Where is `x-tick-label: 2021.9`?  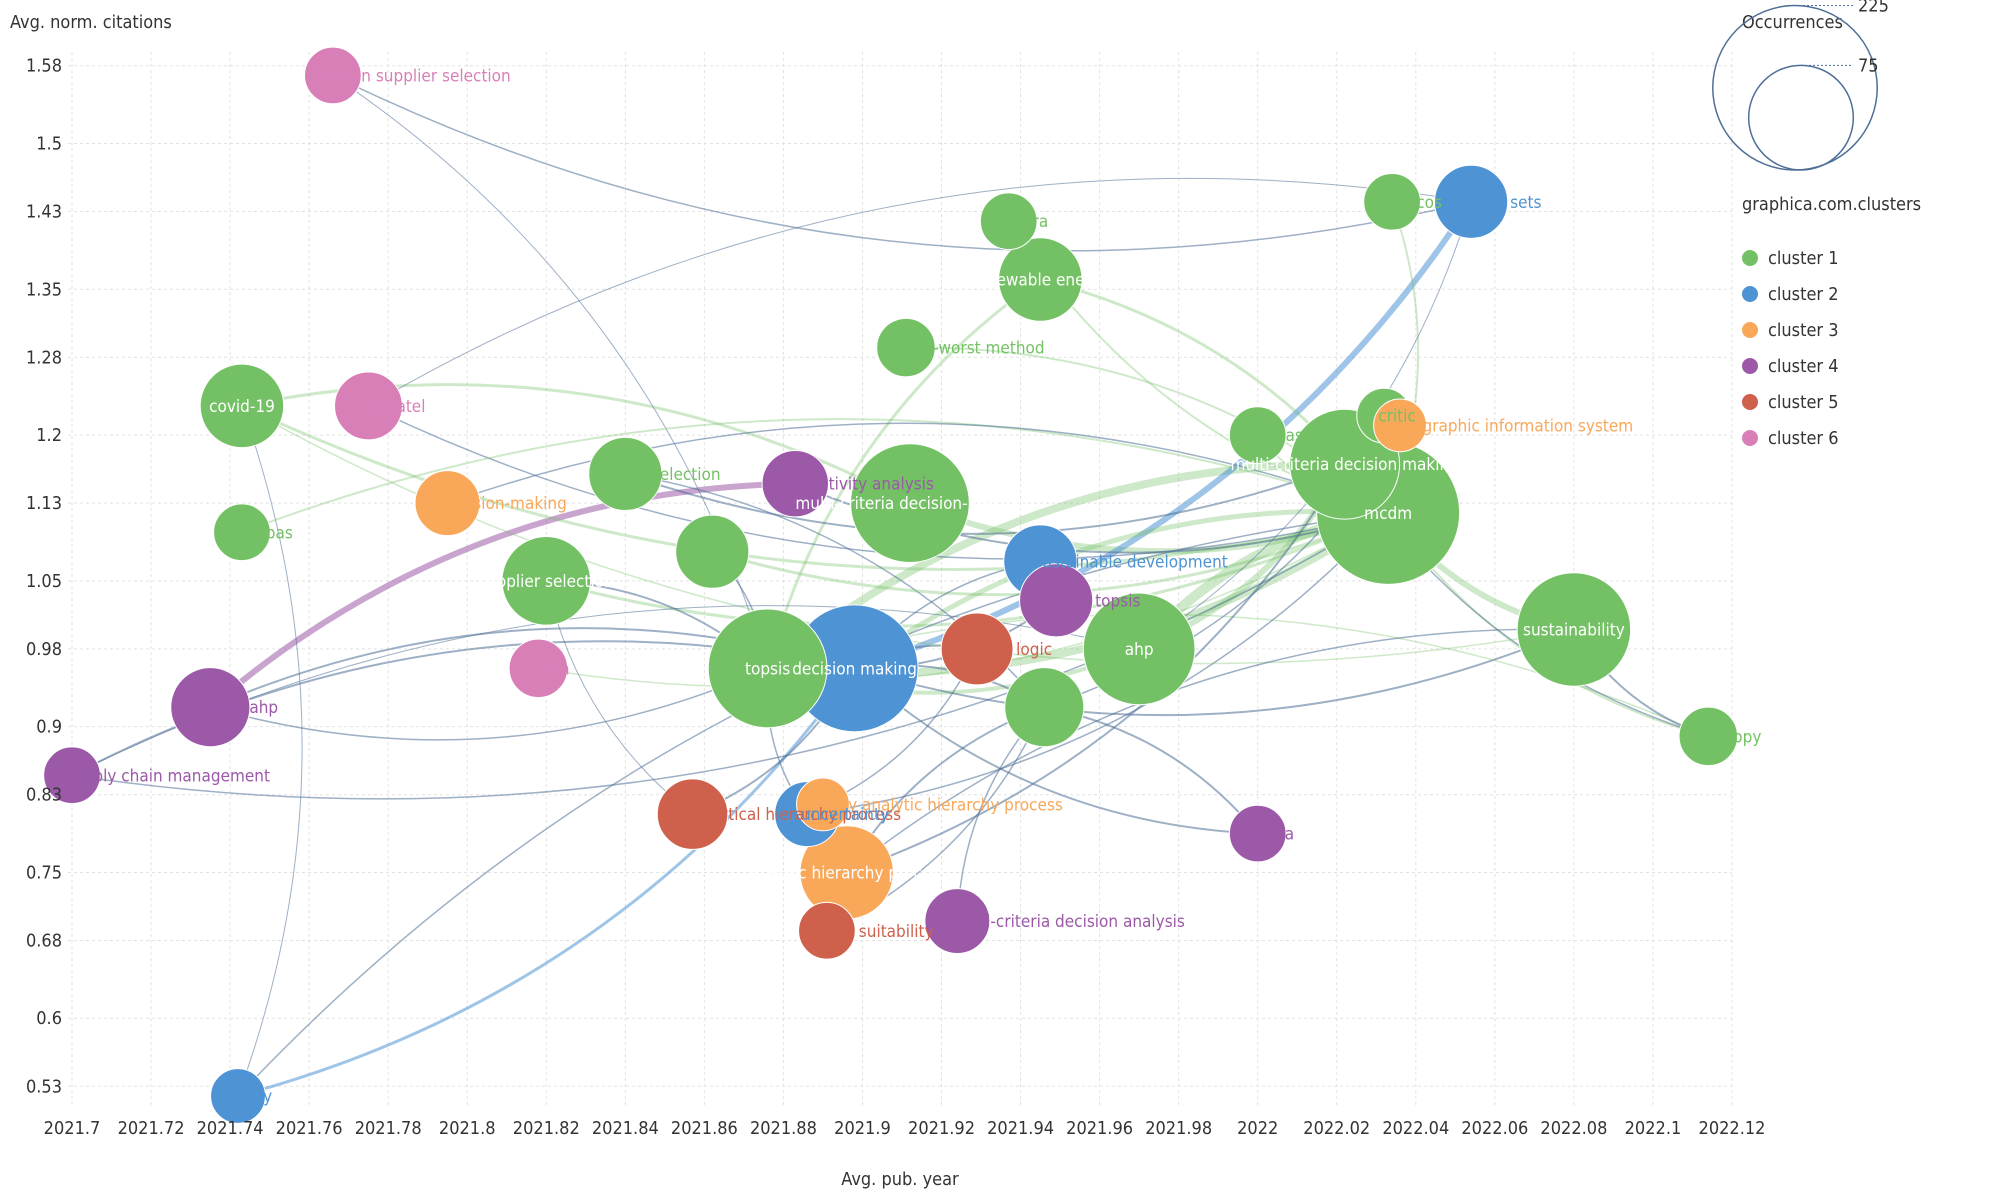 x-tick-label: 2021.9 is located at coordinates (862, 1128).